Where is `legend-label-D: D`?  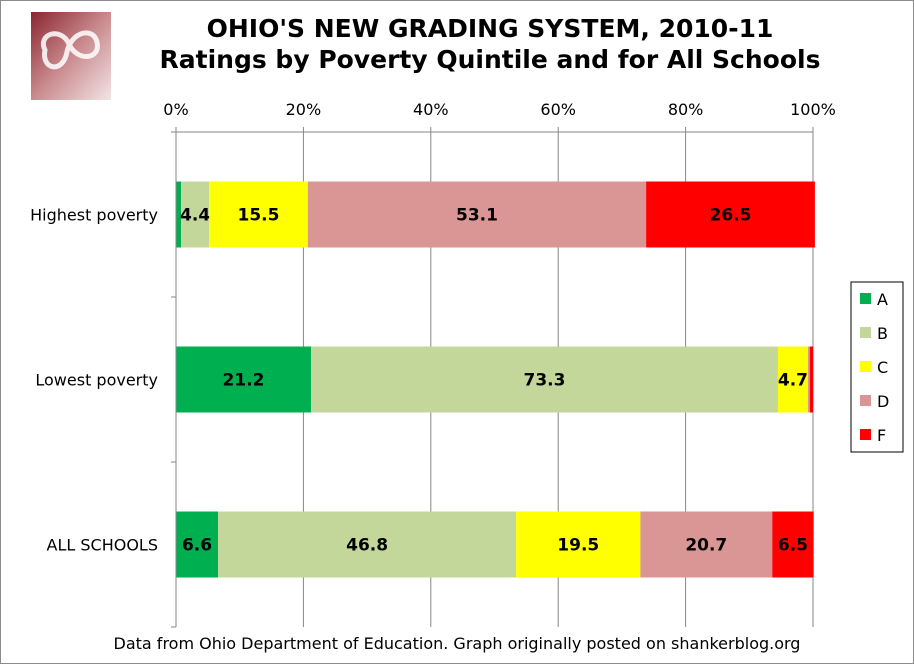
legend-label-D: D is located at coordinates (883, 401).